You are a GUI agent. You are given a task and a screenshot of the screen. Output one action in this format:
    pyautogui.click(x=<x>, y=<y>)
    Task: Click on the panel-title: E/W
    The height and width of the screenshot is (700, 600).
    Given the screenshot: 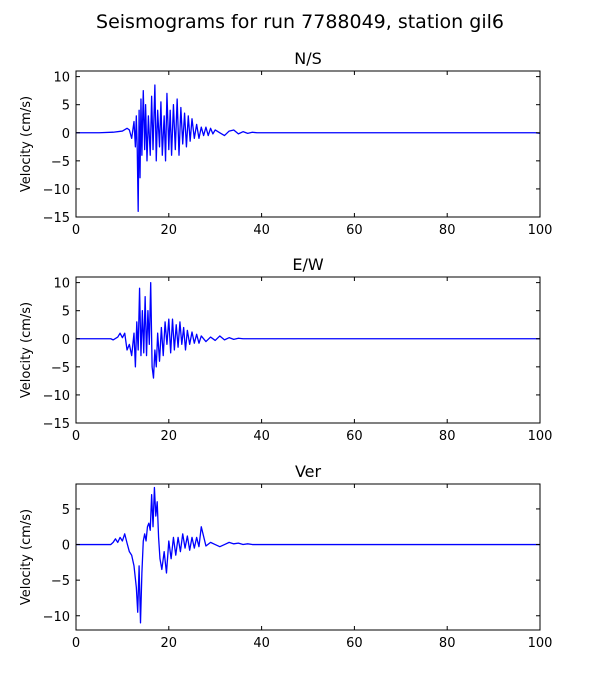 What is the action you would take?
    pyautogui.click(x=308, y=264)
    